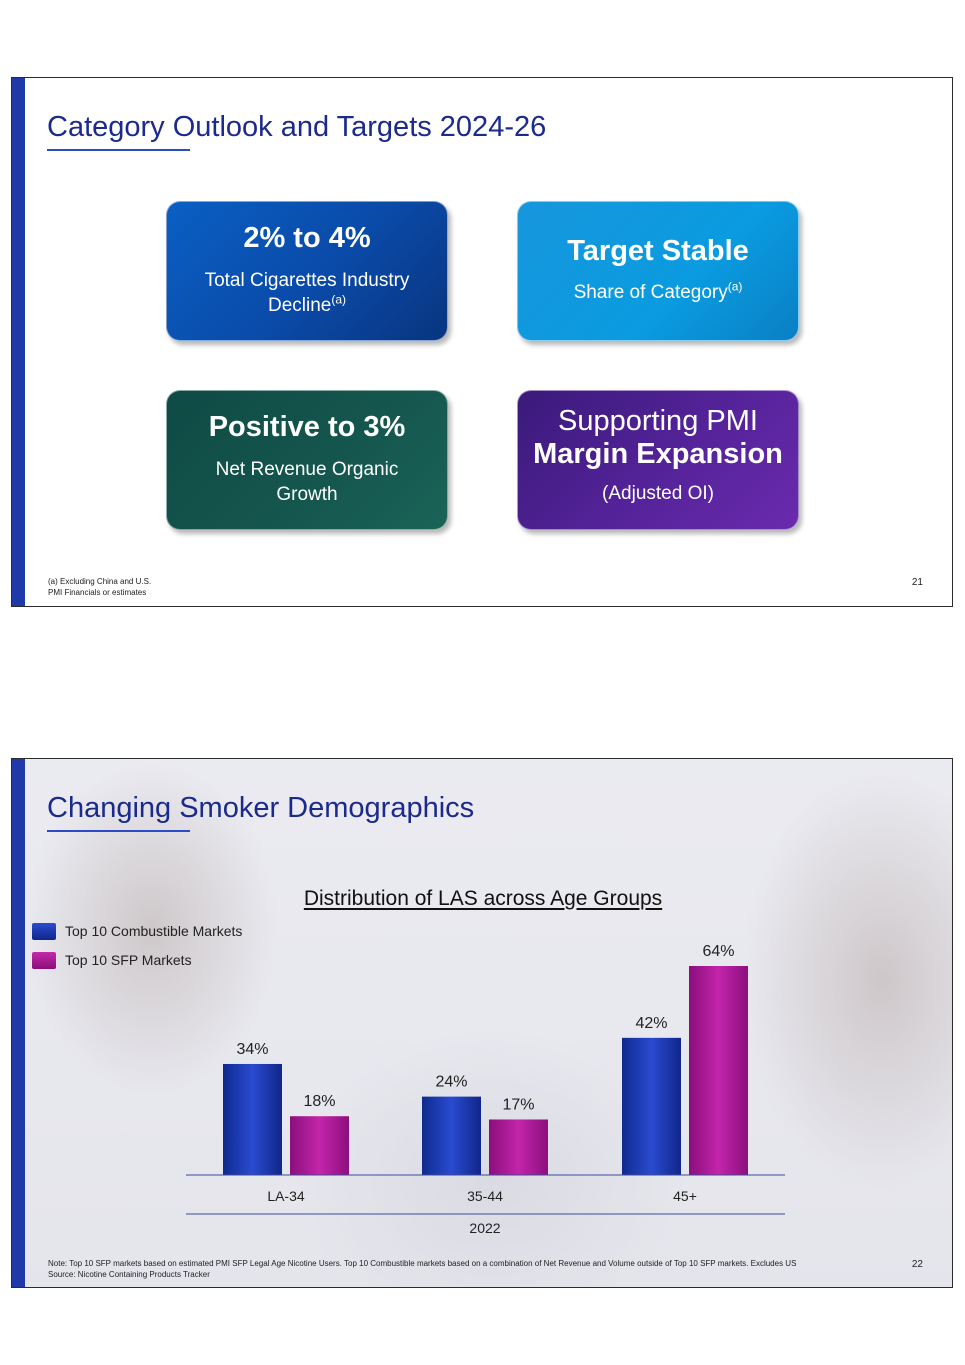 The image size is (965, 1365). Describe the element at coordinates (518, 1104) in the screenshot. I see `data-label: 17%` at that location.